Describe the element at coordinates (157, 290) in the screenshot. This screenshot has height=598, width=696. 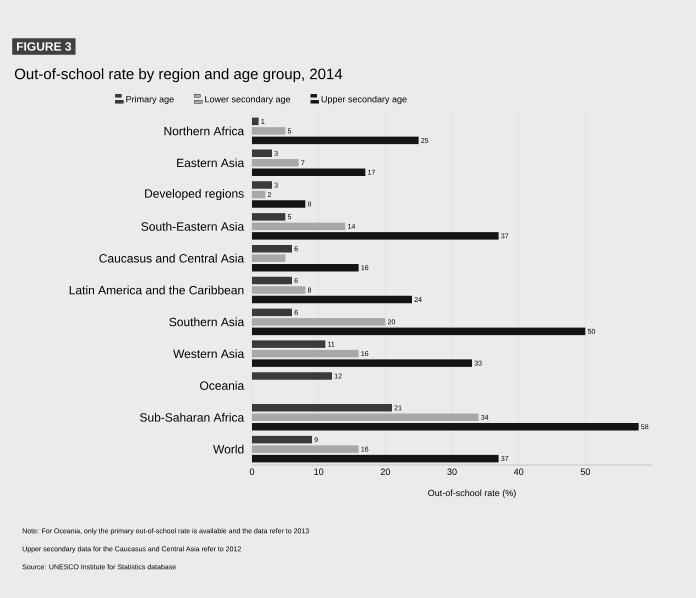
I see `y-tick-label: Latin America and the Caribbean` at that location.